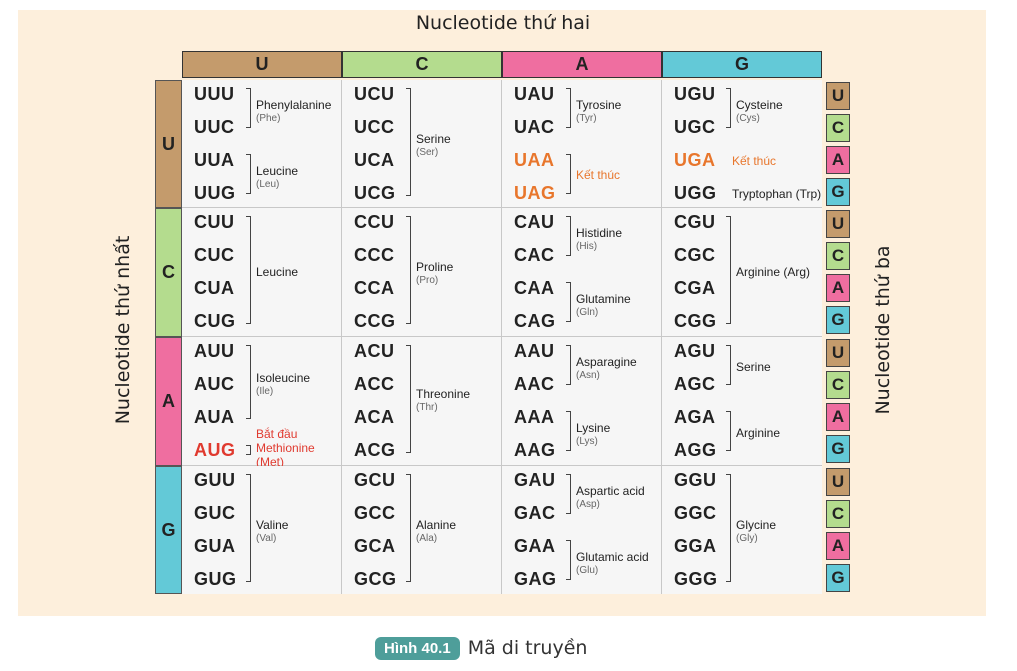 Image resolution: width=1017 pixels, height=671 pixels. What do you see at coordinates (214, 94) in the screenshot?
I see `codon: UUU` at bounding box center [214, 94].